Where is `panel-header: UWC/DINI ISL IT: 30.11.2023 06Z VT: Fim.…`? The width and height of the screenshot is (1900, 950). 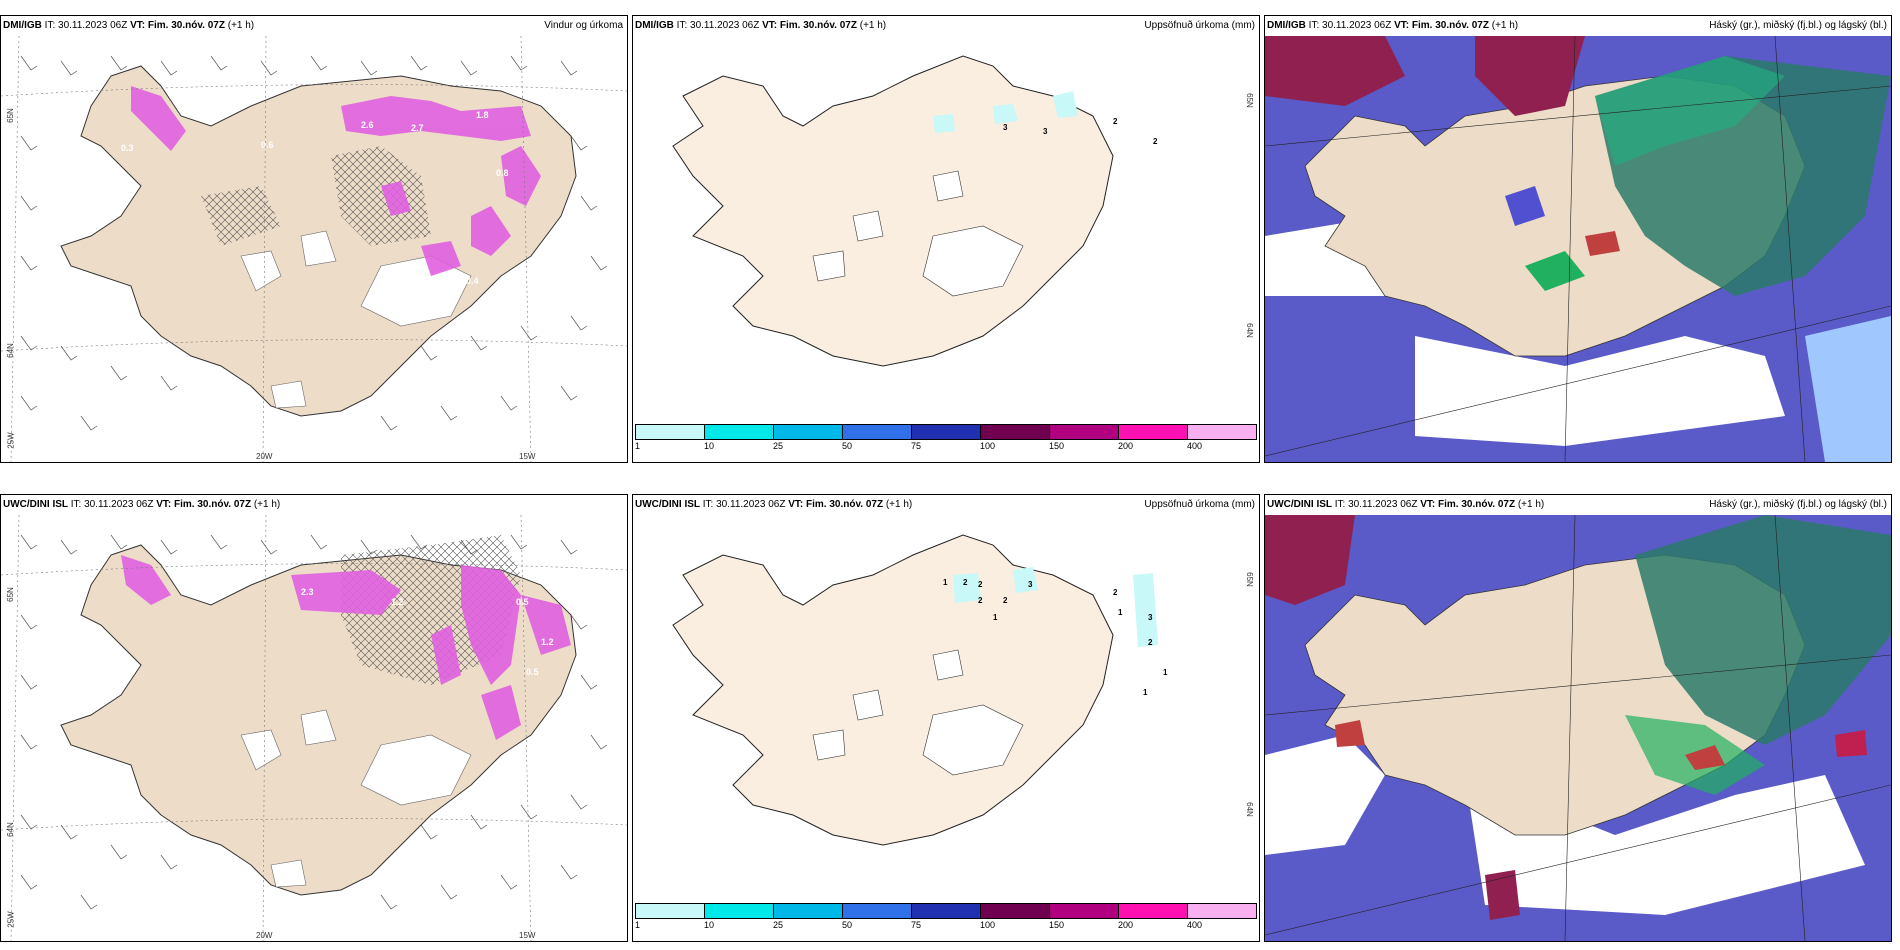
panel-header: UWC/DINI ISL IT: 30.11.2023 06Z VT: Fim.… is located at coordinates (946, 505).